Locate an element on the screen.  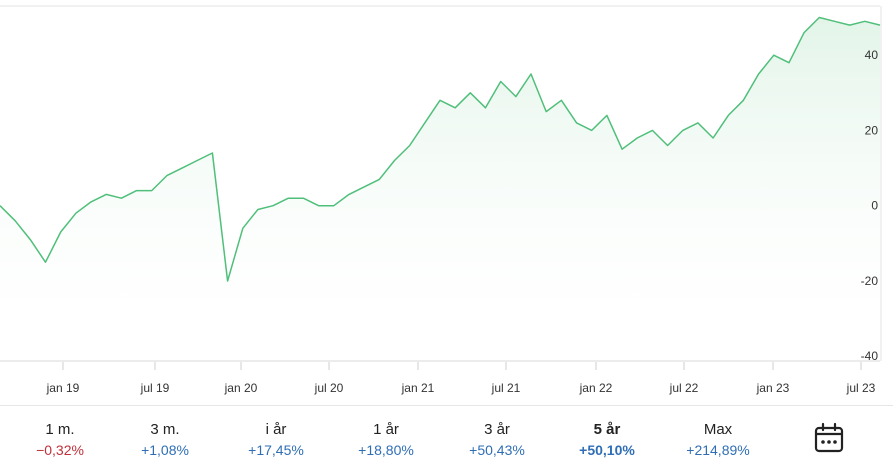
period-change: +214,89% is located at coordinates (718, 450).